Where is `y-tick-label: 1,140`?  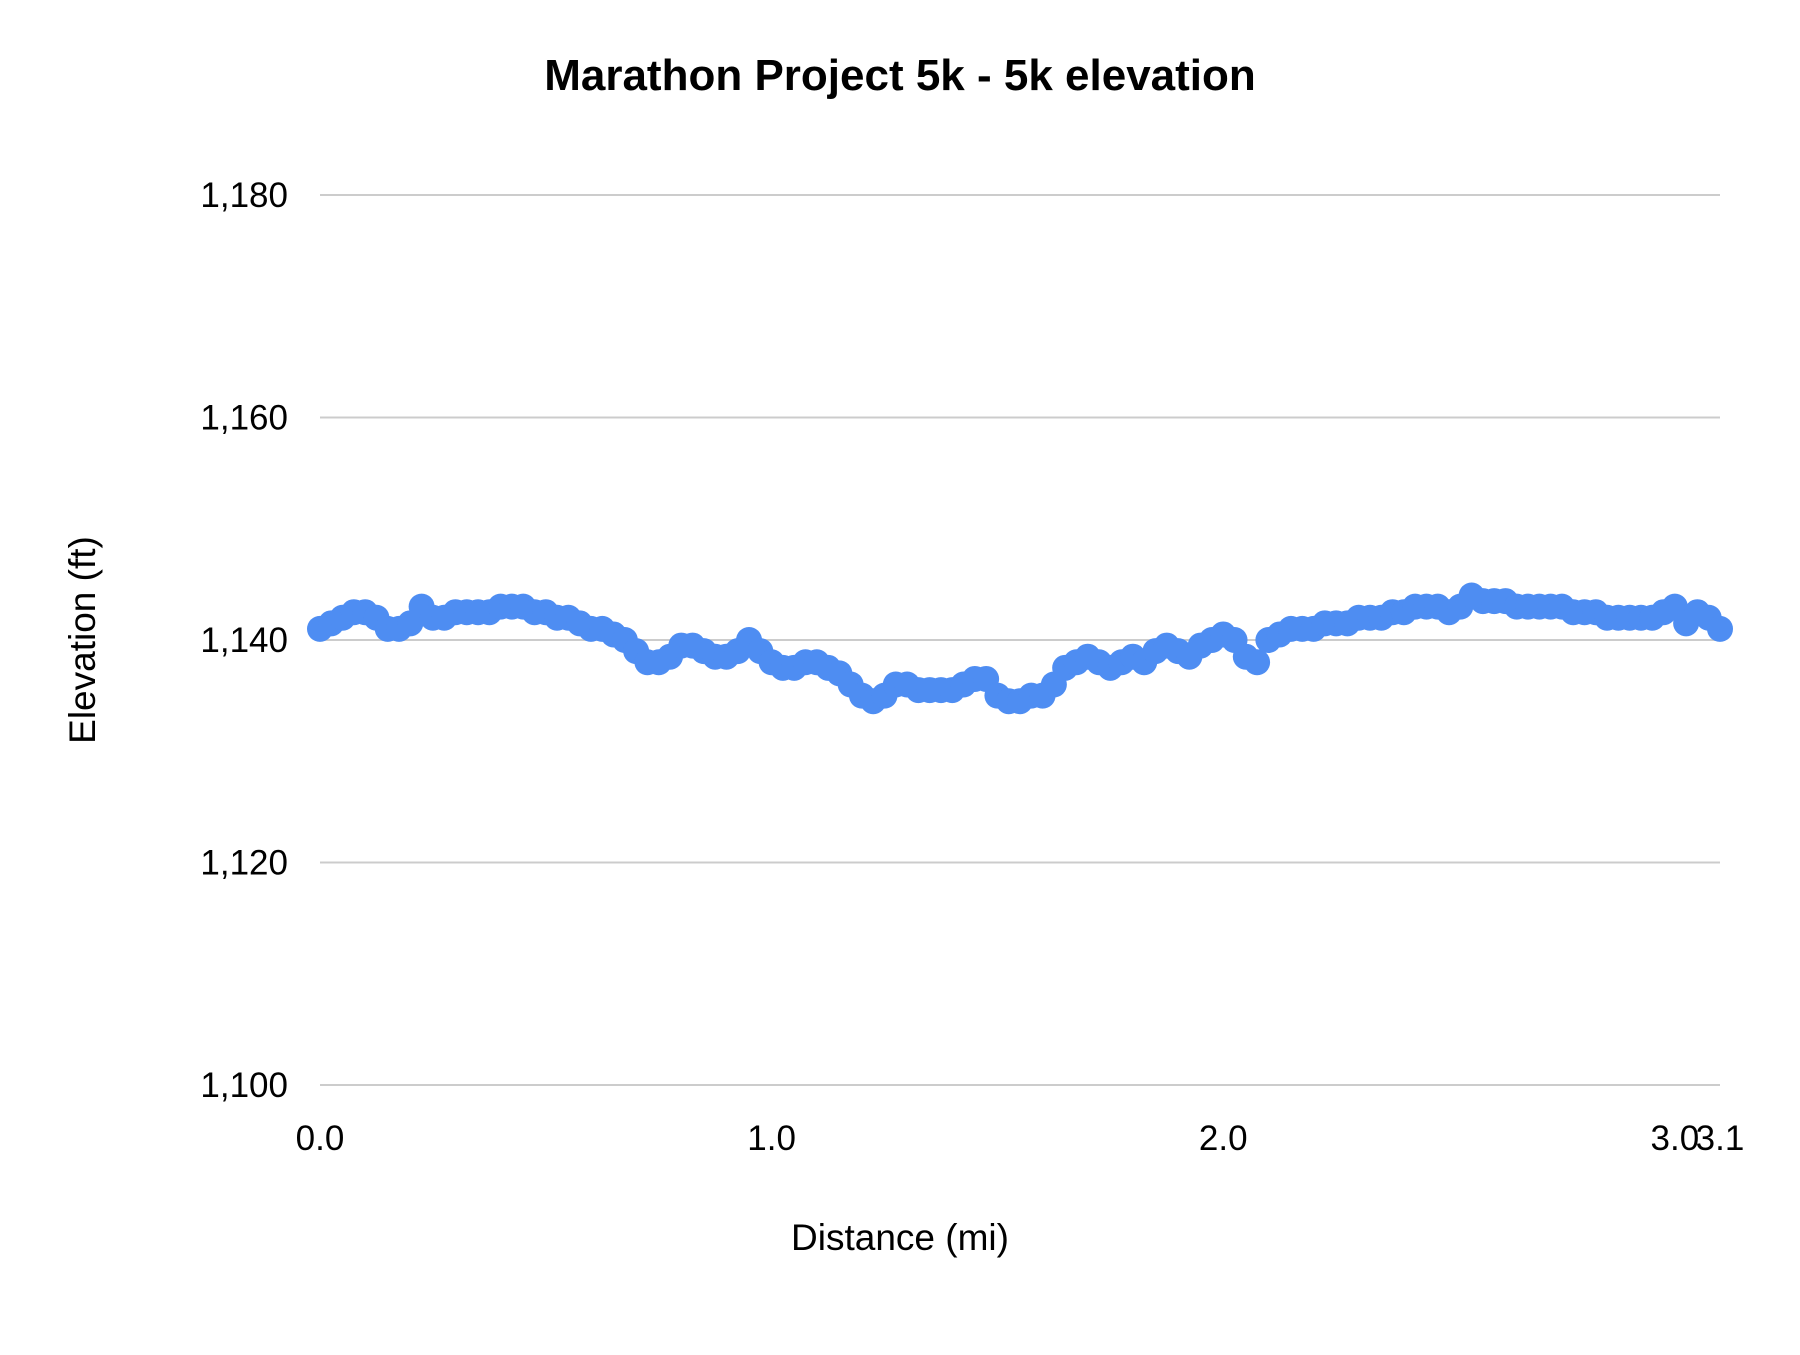
y-tick-label: 1,140 is located at coordinates (244, 640).